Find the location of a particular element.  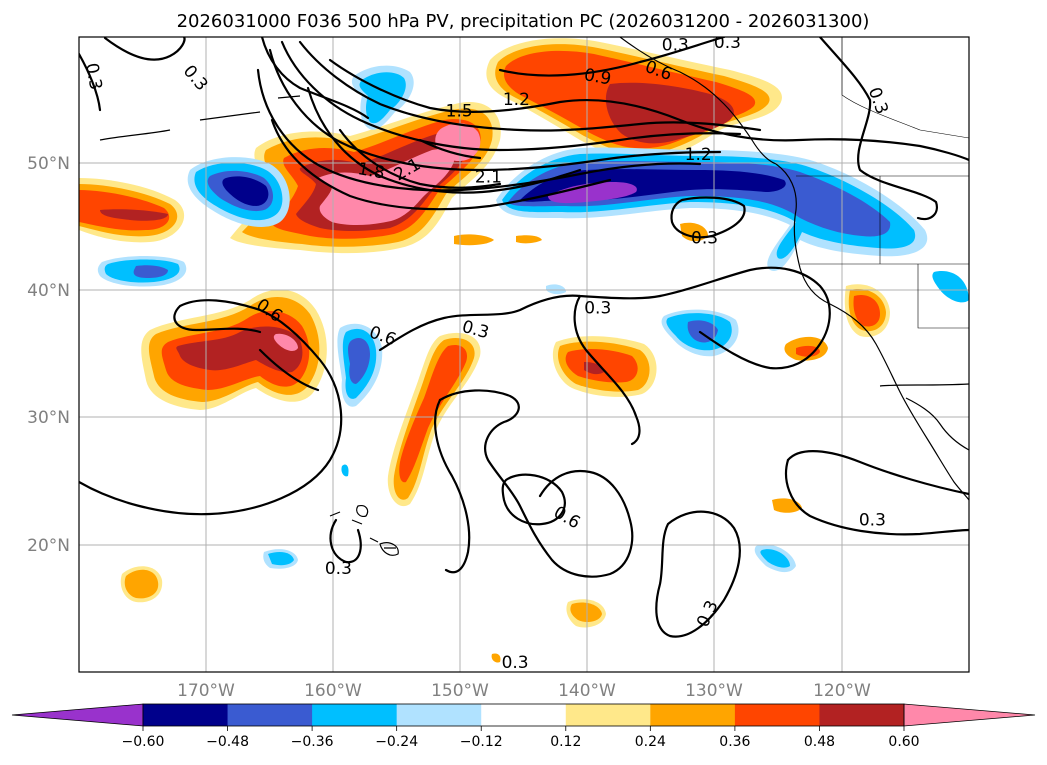

pv-contour-label: 0.9 is located at coordinates (598, 77).